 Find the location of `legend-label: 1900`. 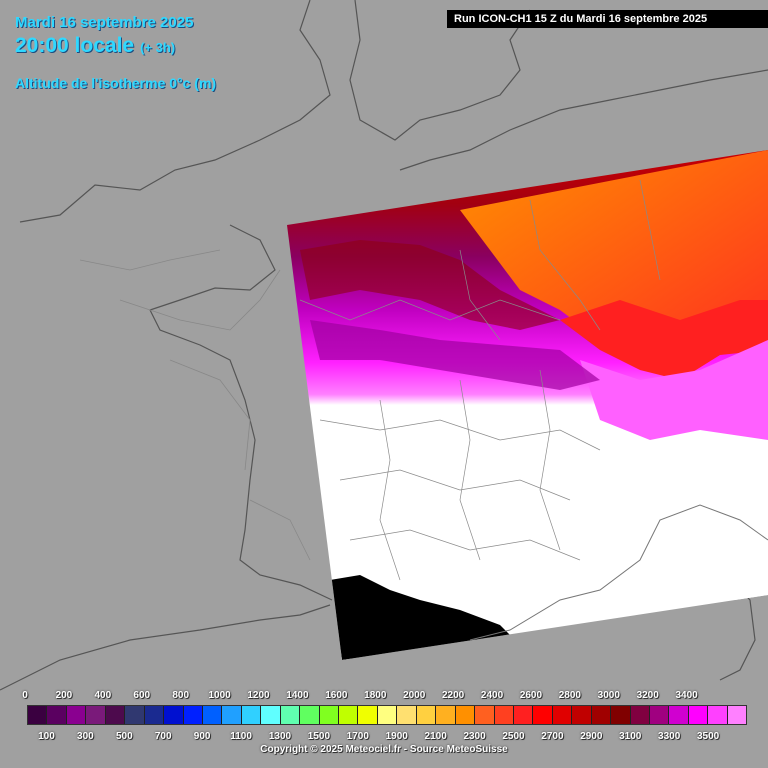

legend-label: 1900 is located at coordinates (396, 736).